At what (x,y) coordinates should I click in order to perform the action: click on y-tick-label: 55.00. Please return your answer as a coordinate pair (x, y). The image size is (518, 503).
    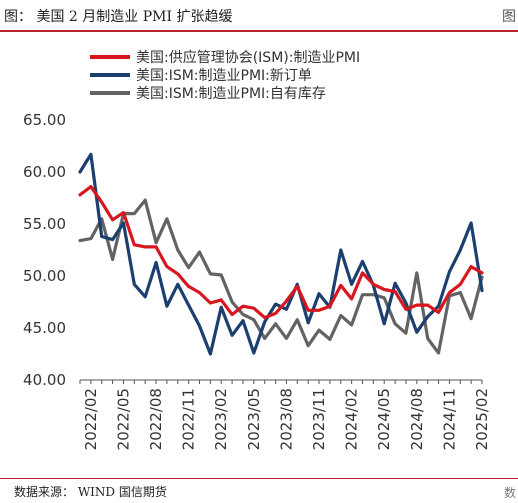
    Looking at the image, I should click on (44, 224).